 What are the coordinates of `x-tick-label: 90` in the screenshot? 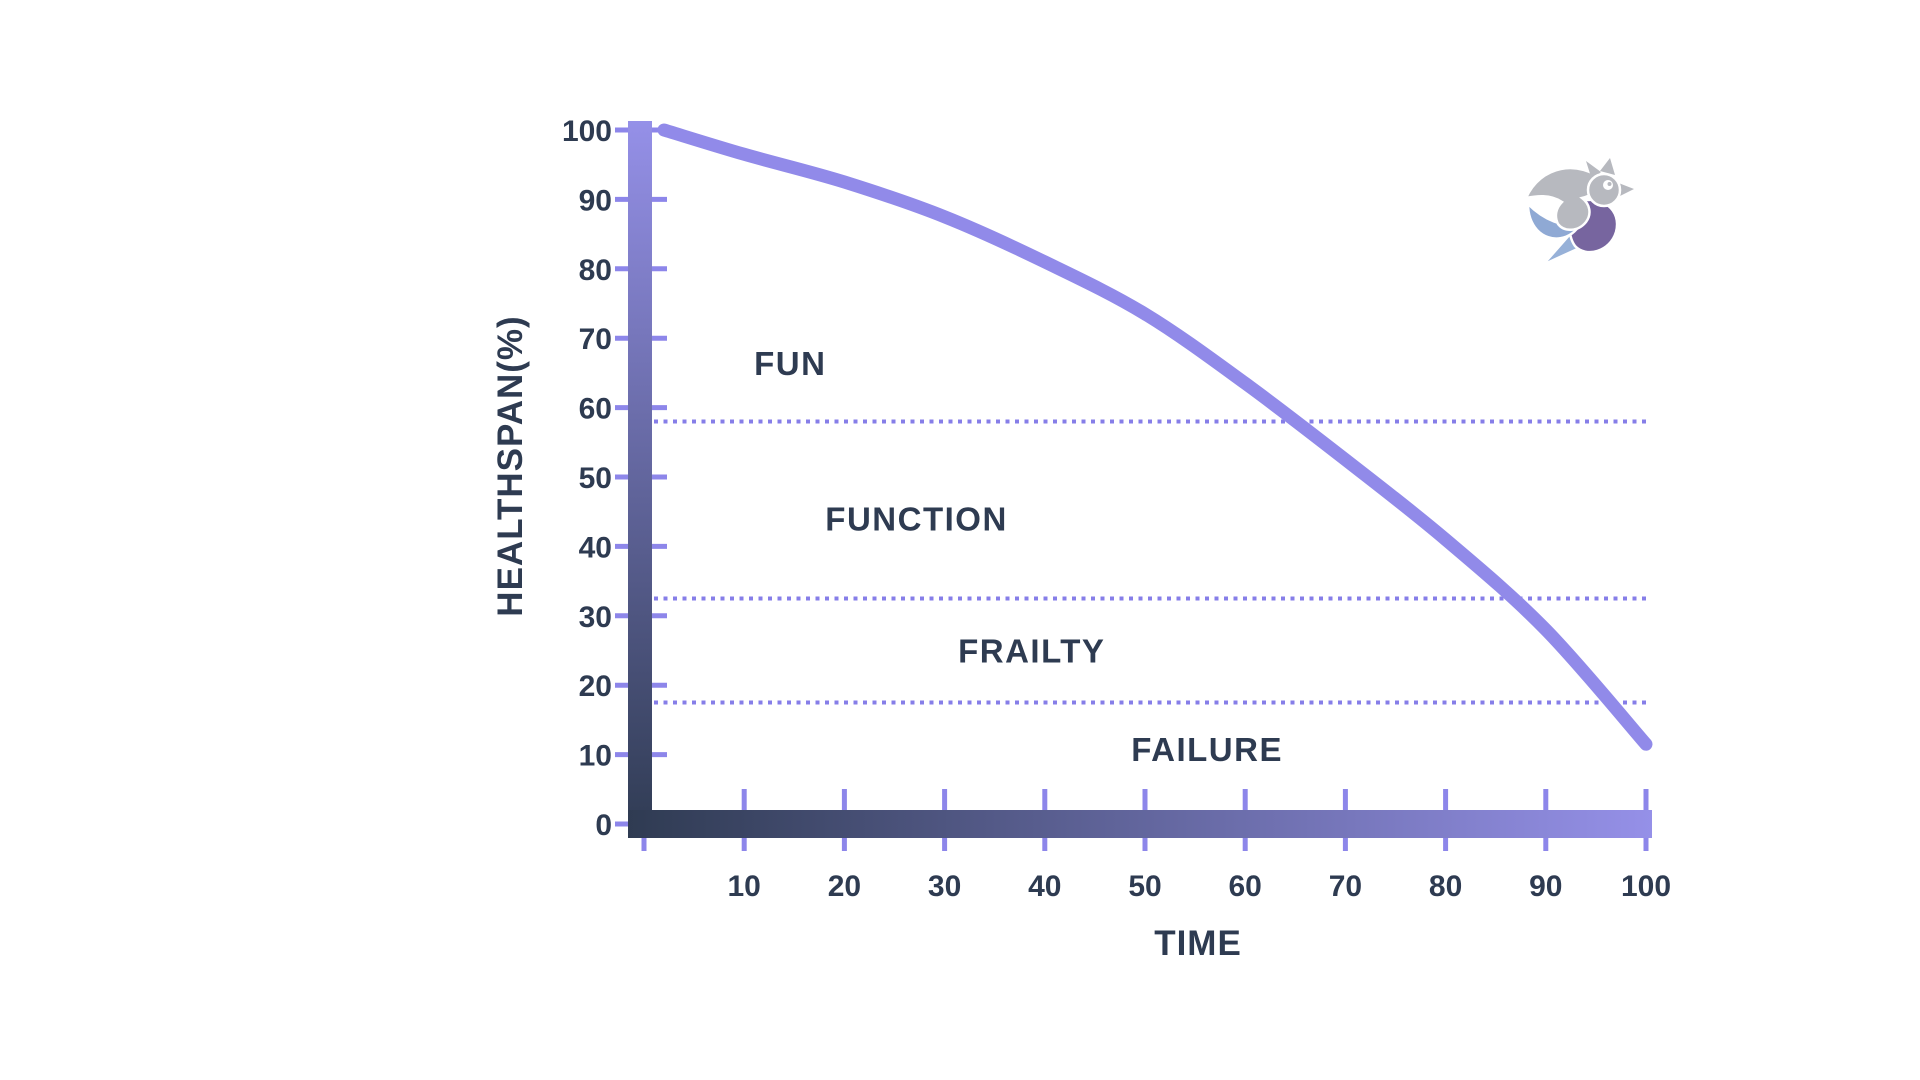 It's located at (1545, 886).